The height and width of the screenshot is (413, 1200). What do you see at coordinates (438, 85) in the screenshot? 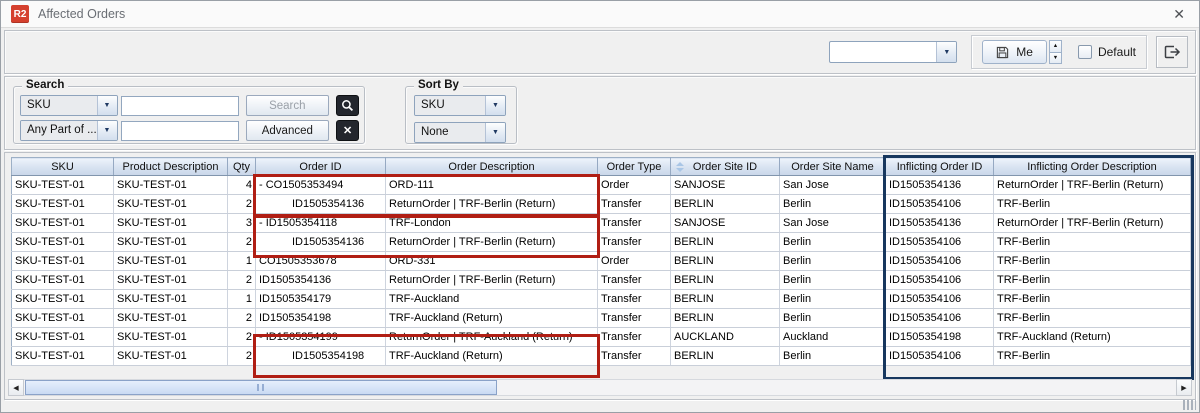
I see `sort-by-group-title: Sort By` at bounding box center [438, 85].